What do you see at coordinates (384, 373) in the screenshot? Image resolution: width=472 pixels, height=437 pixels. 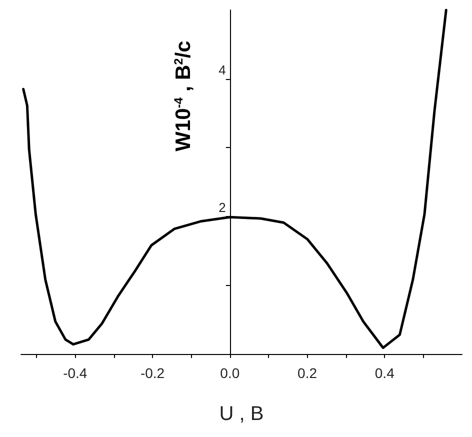 I see `x-tick-label: 0.4` at bounding box center [384, 373].